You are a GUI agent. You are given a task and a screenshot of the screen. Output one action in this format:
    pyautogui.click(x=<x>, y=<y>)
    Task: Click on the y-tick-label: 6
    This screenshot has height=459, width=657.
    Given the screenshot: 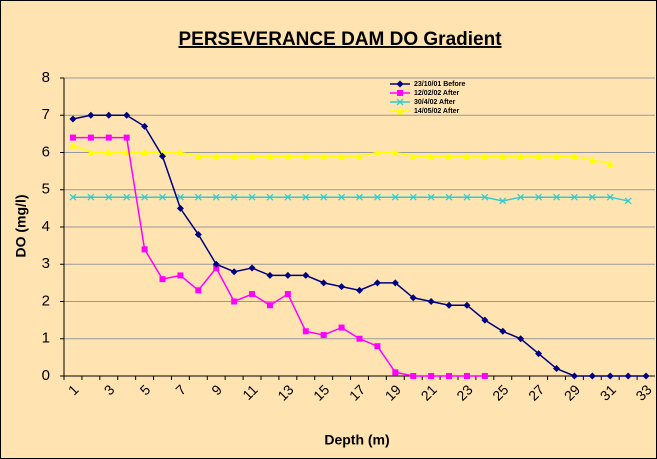 What is the action you would take?
    pyautogui.click(x=46, y=151)
    